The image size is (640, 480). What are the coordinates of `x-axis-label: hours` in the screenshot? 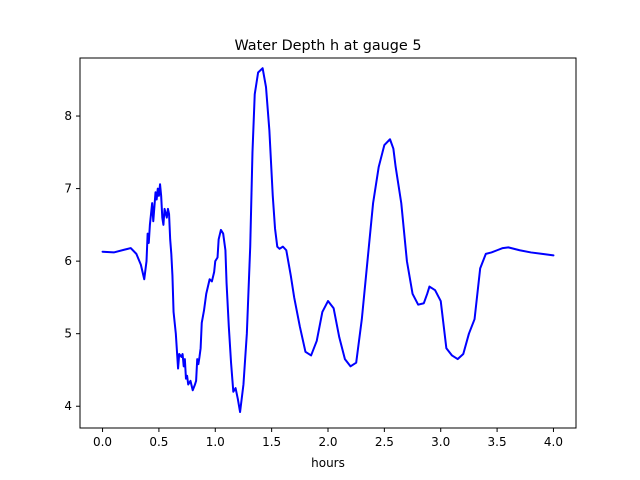 It's located at (328, 463).